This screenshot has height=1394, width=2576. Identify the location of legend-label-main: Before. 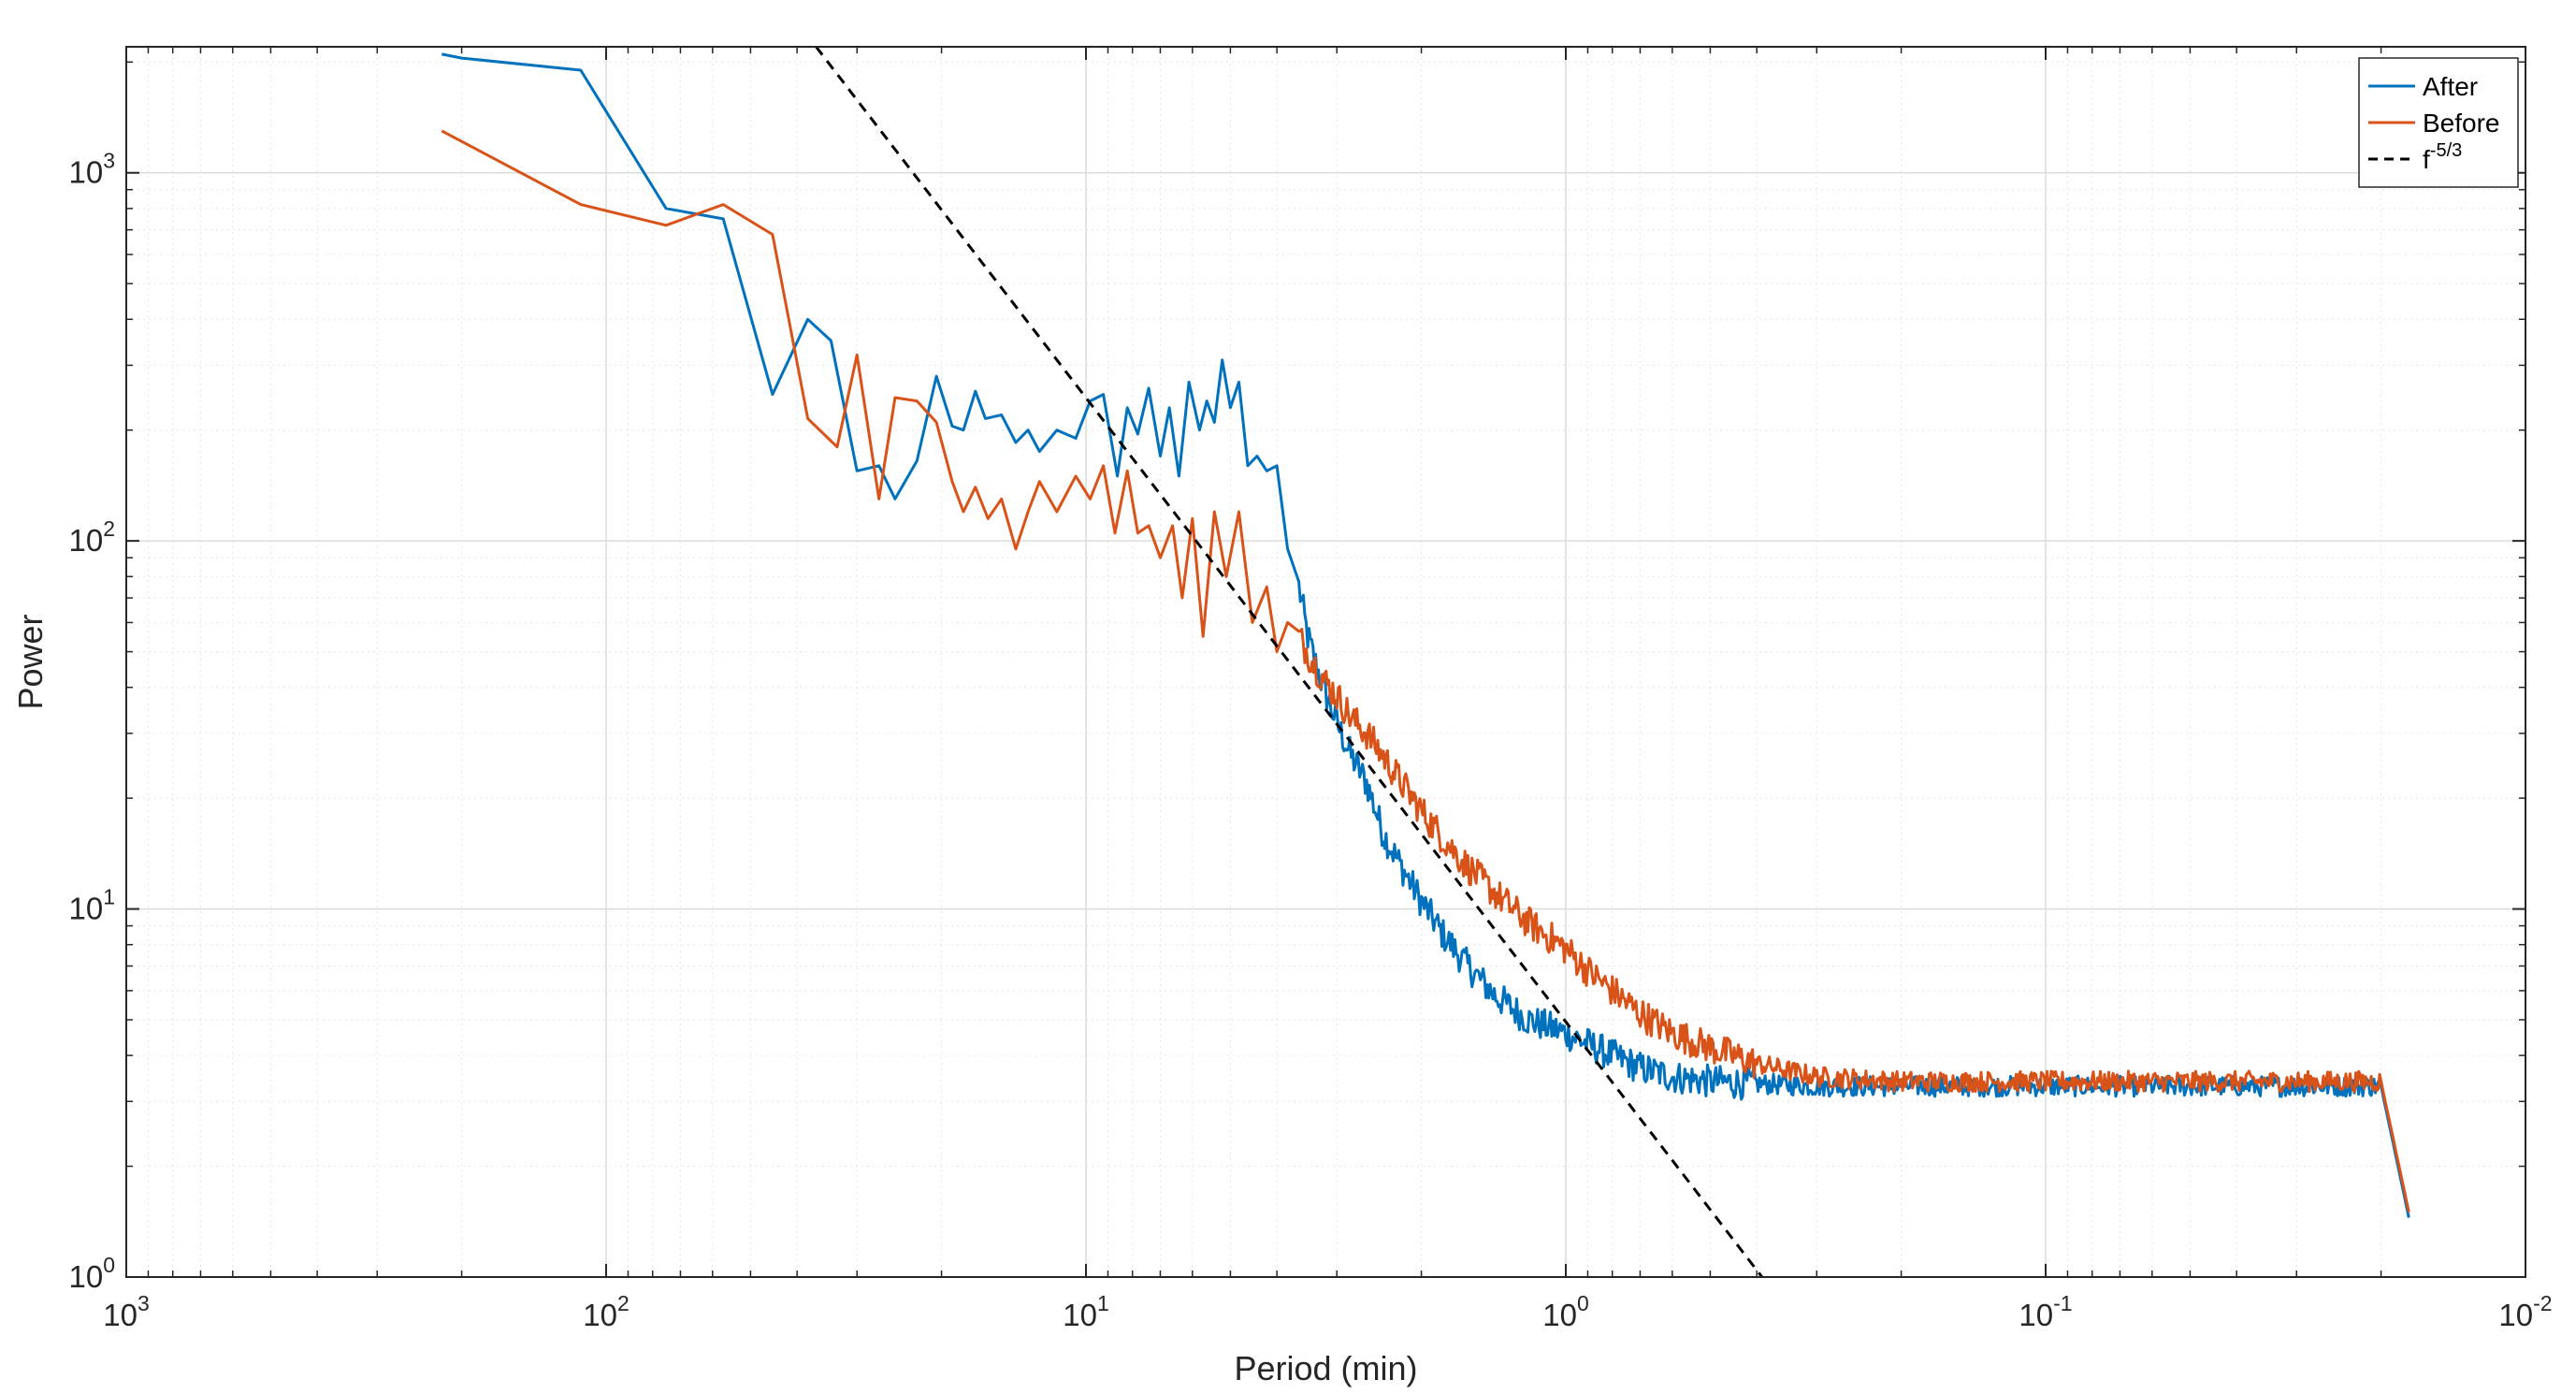
(2462, 123).